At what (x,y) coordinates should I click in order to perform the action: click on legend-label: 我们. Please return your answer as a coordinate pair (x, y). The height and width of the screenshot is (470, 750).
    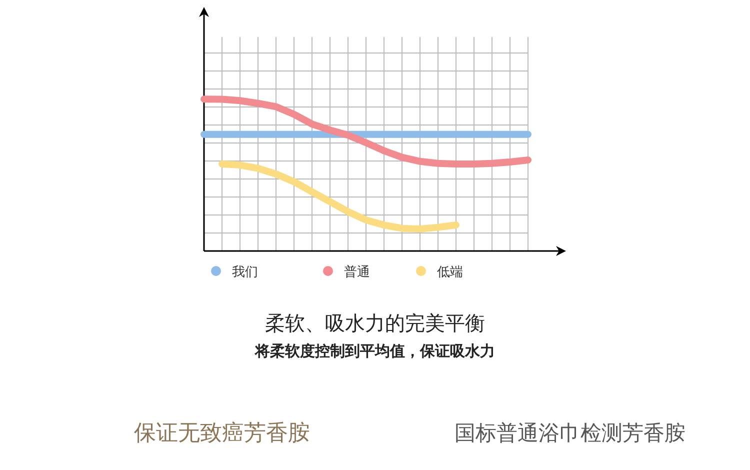
    Looking at the image, I should click on (245, 272).